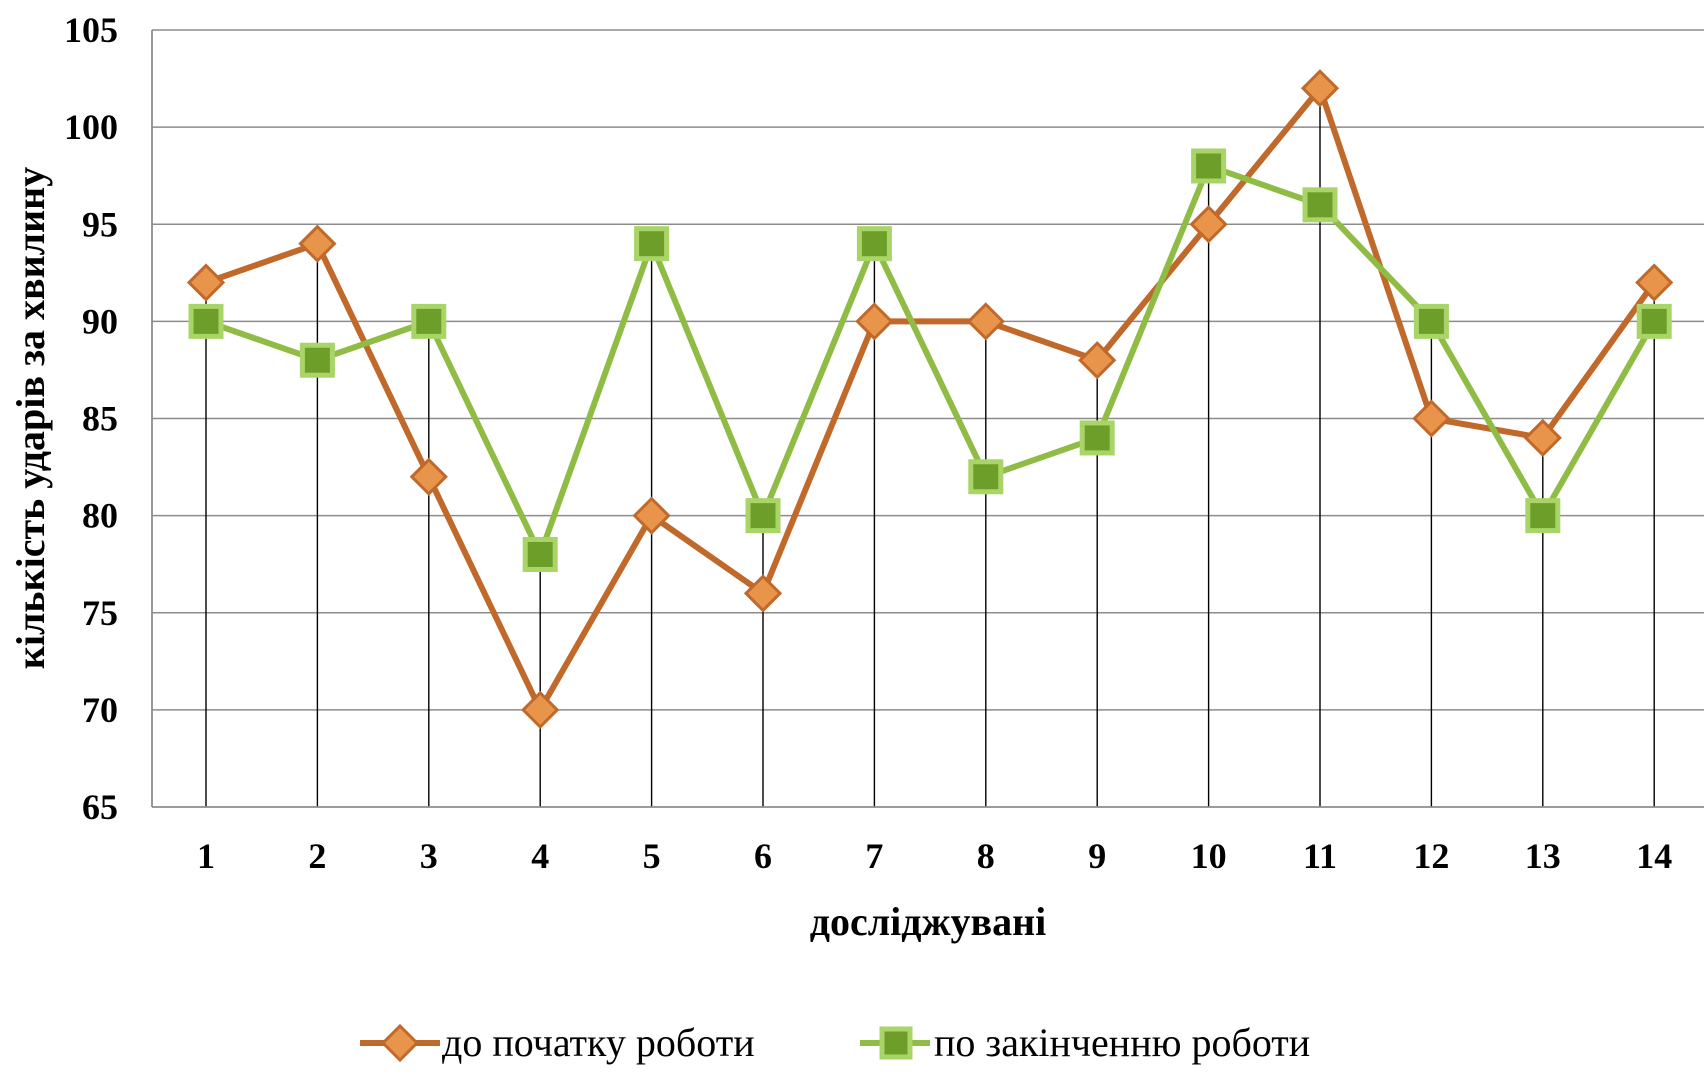 Image resolution: width=1704 pixels, height=1075 pixels. Describe the element at coordinates (100, 419) in the screenshot. I see `y-tick-label-85: 85` at that location.